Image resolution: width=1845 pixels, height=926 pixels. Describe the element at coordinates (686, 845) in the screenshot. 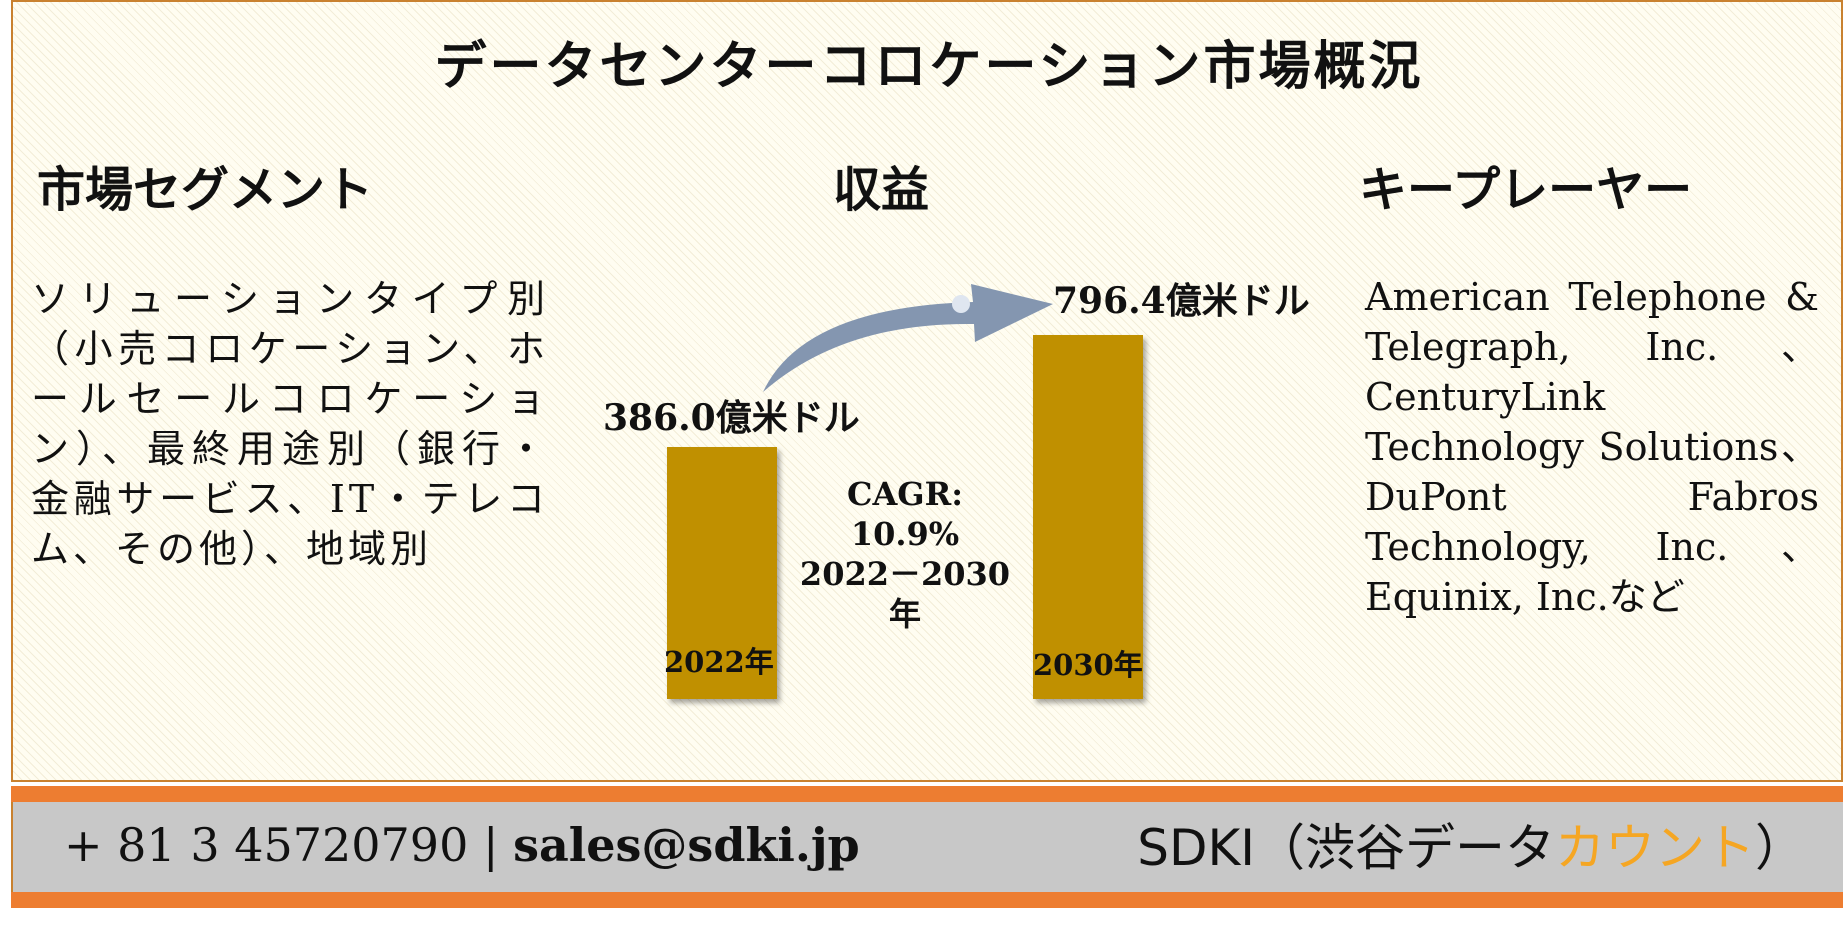

I see `footer-email-link: sales@sdki.jp` at that location.